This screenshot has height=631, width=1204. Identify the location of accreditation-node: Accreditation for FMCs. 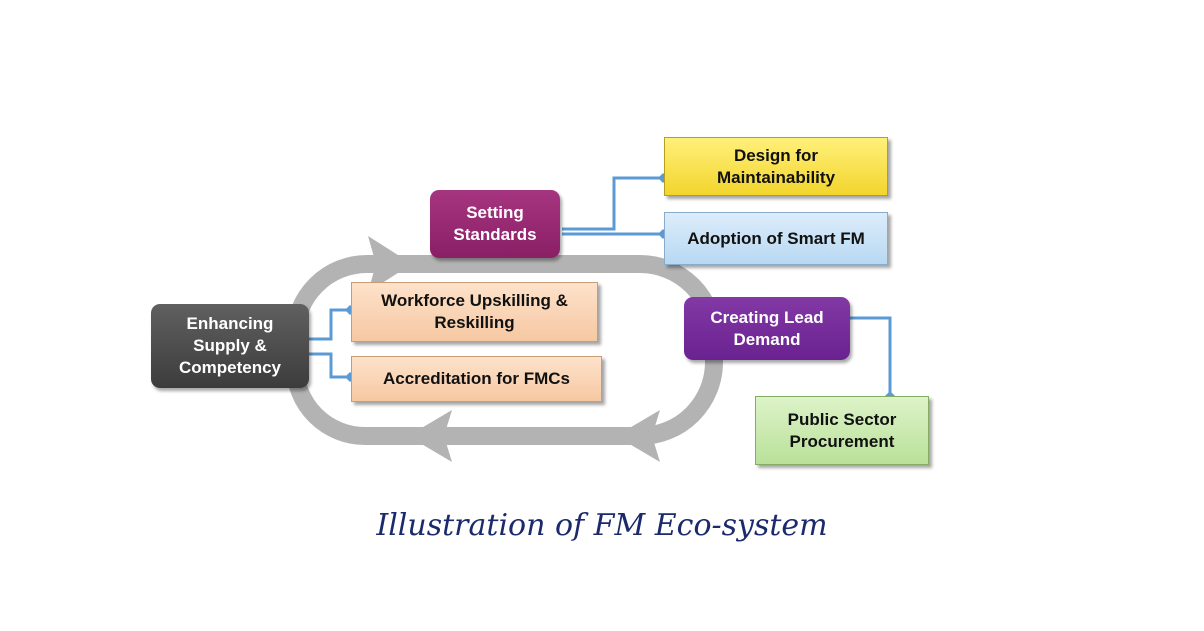
(476, 379).